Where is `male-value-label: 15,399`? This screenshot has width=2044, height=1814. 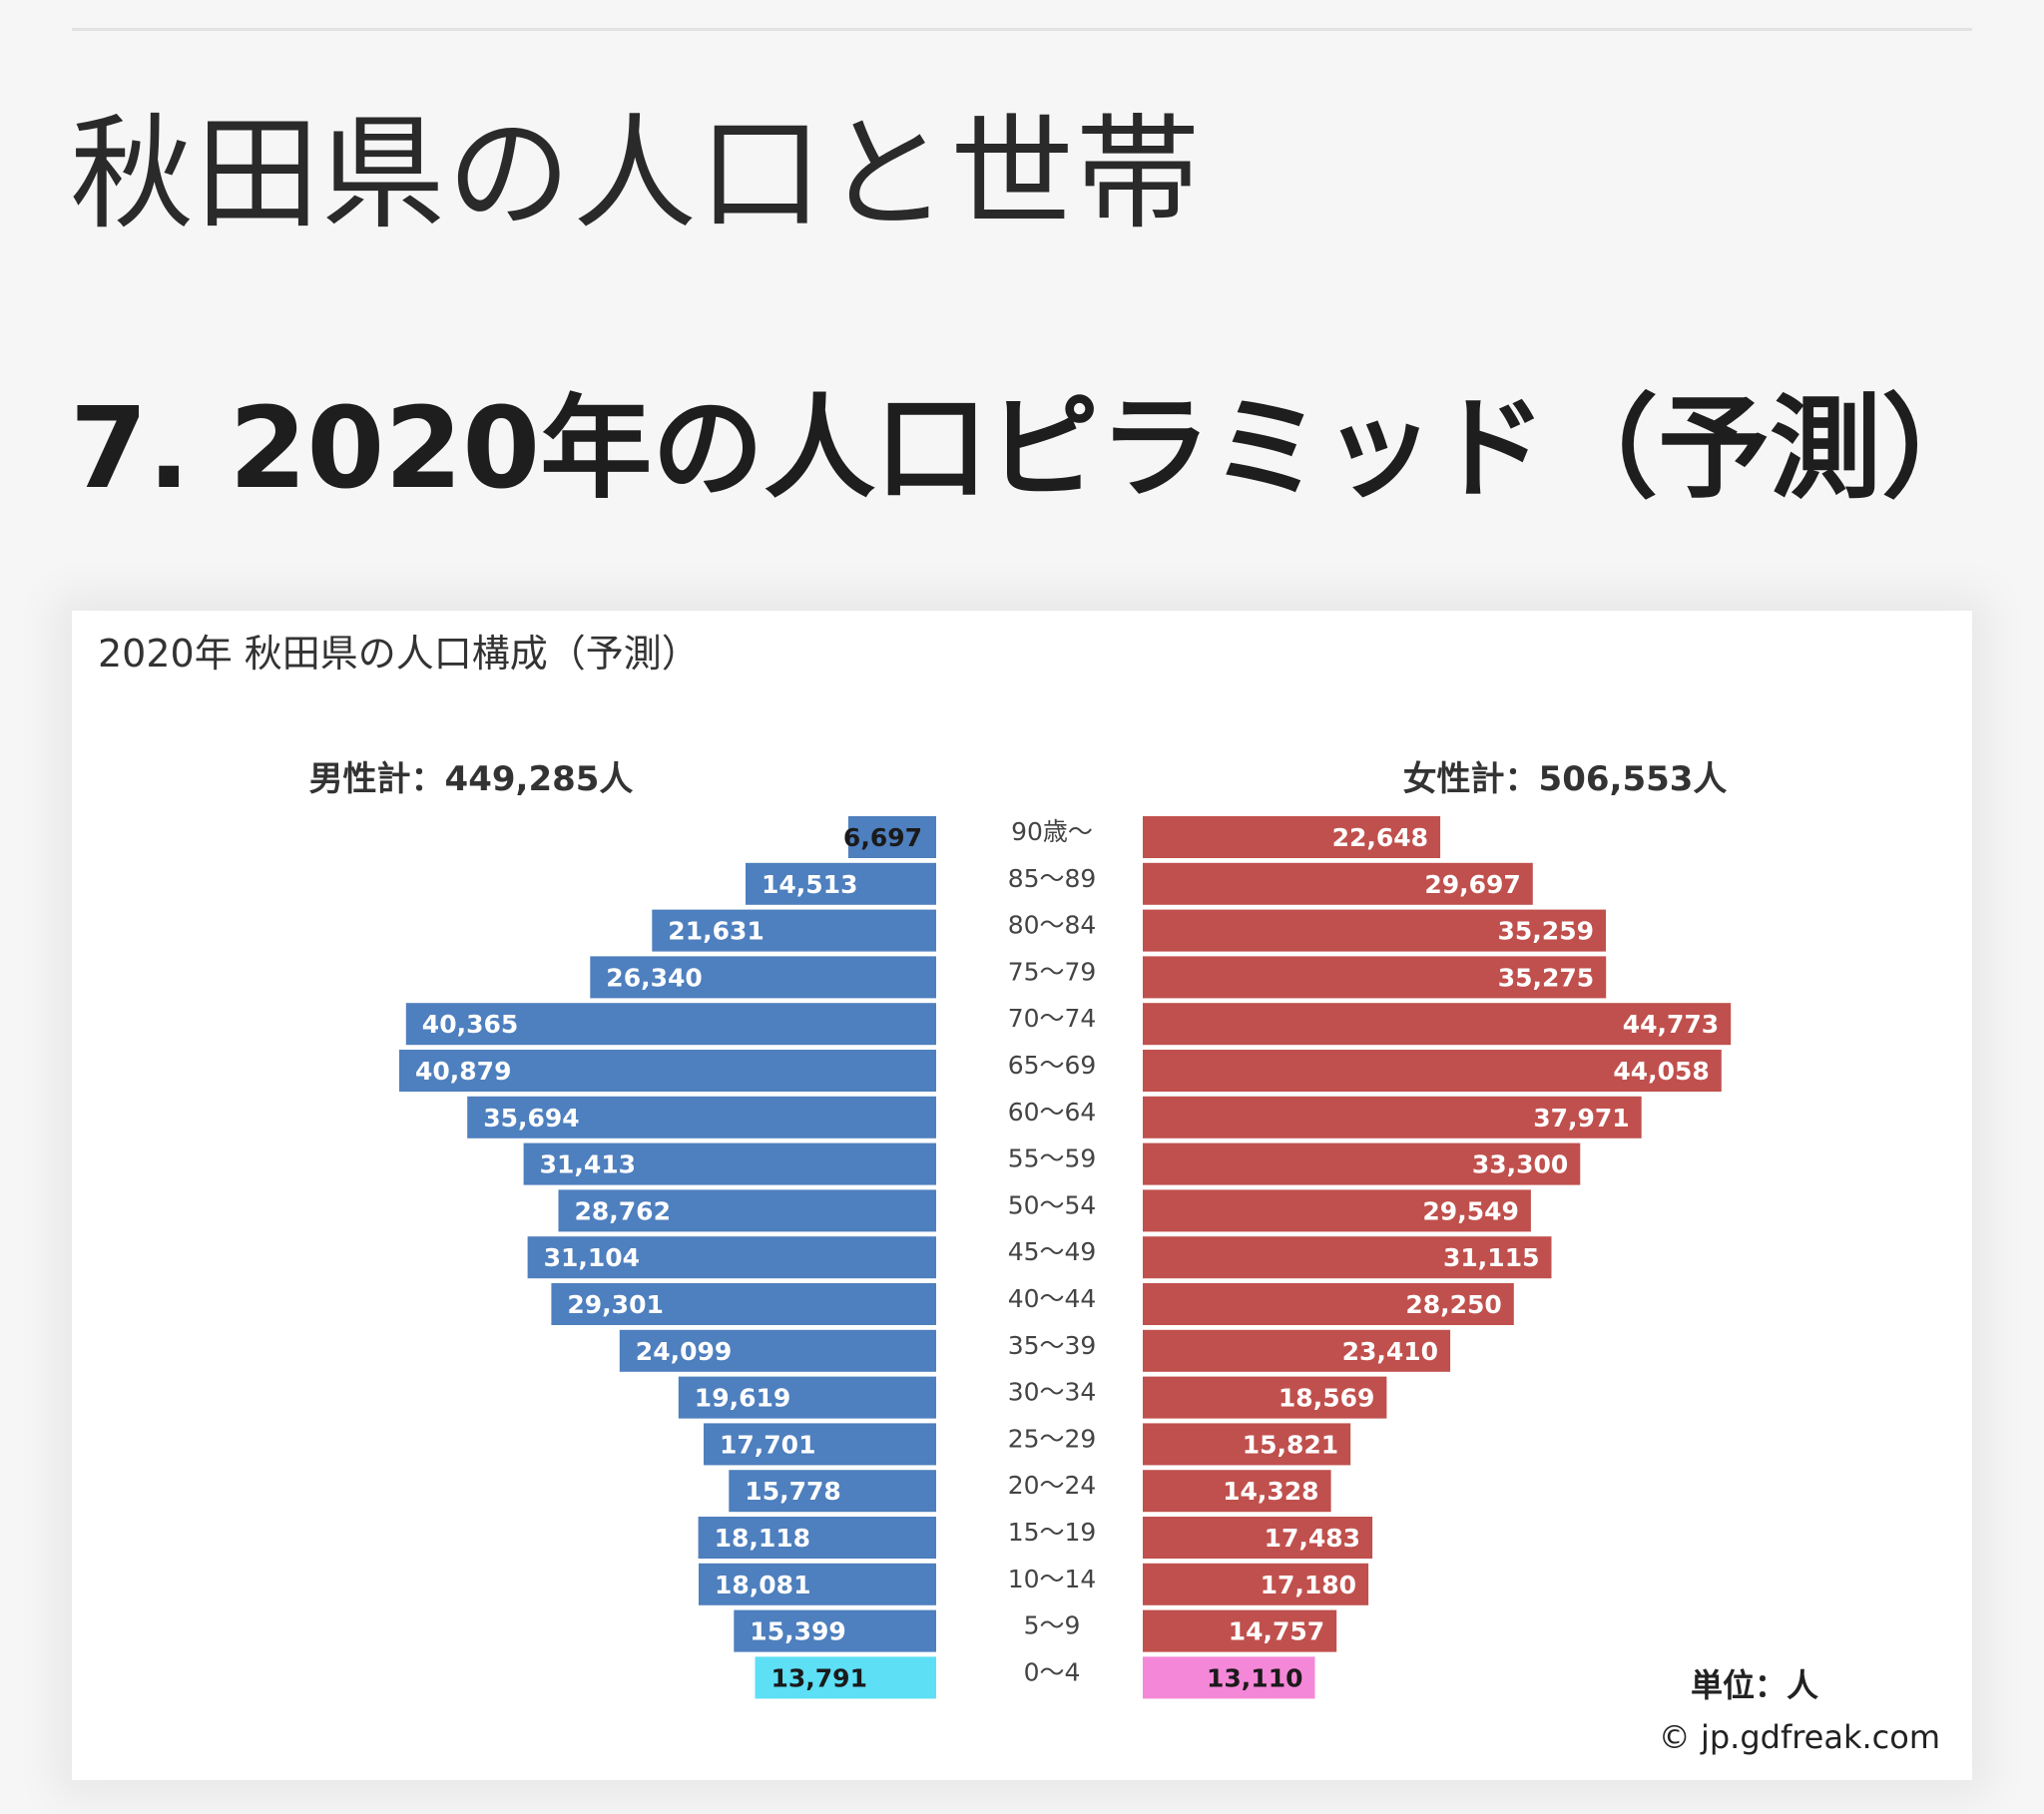
male-value-label: 15,399 is located at coordinates (797, 1632).